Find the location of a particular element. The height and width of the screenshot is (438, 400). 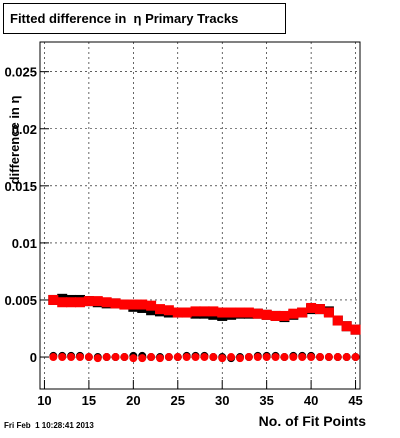

y-tick-label: 0 is located at coordinates (33, 357).